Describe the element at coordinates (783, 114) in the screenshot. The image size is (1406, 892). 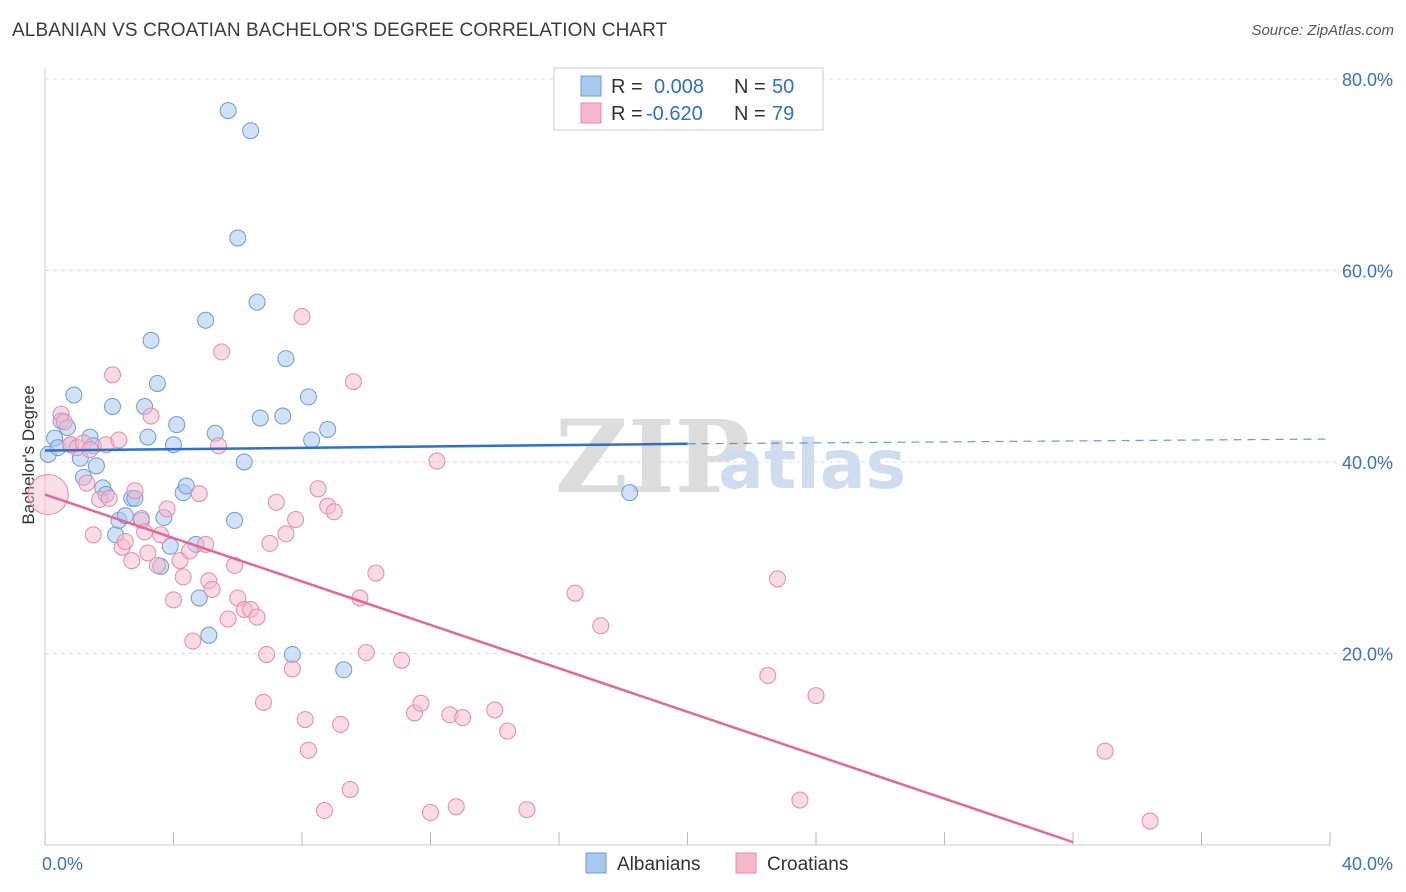
I see `legend-n-value-croatians: 79` at that location.